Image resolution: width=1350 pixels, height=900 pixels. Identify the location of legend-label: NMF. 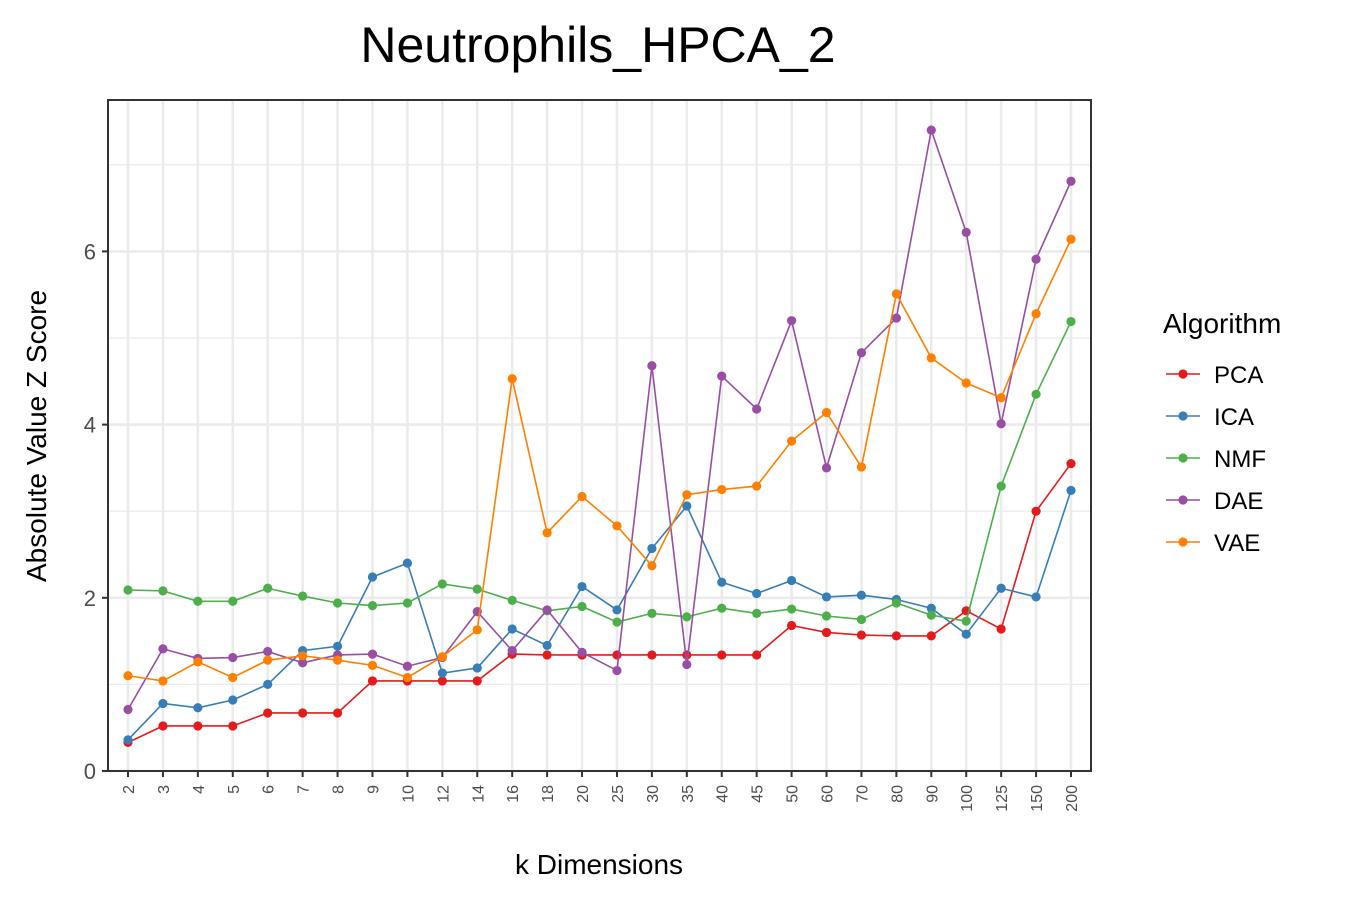
(1240, 459).